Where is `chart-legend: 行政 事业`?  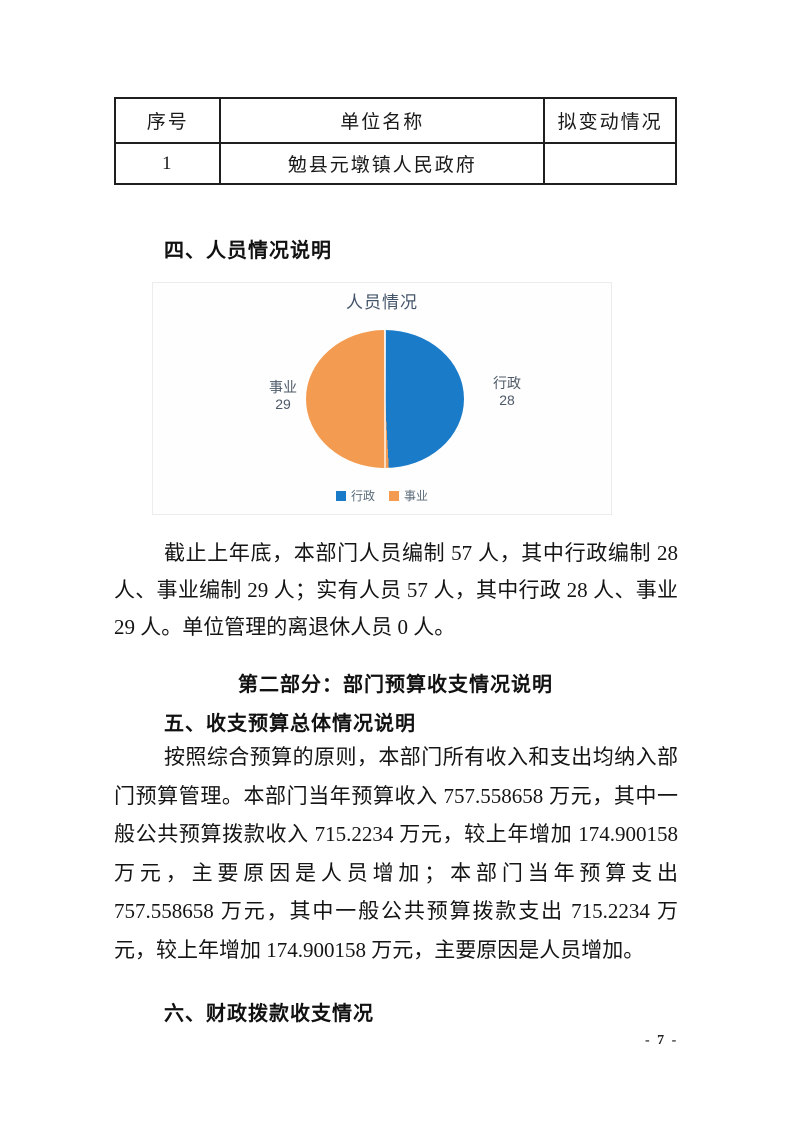
chart-legend: 行政 事业 is located at coordinates (382, 495).